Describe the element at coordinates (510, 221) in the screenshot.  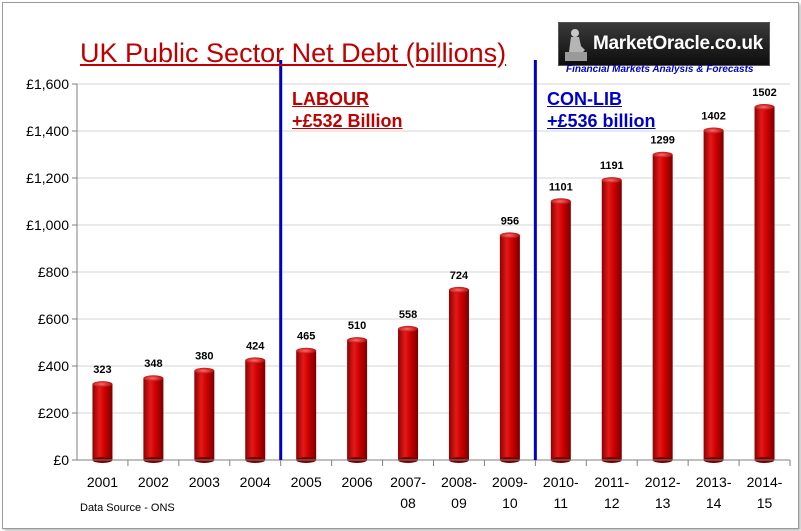
I see `data-label: 956` at that location.